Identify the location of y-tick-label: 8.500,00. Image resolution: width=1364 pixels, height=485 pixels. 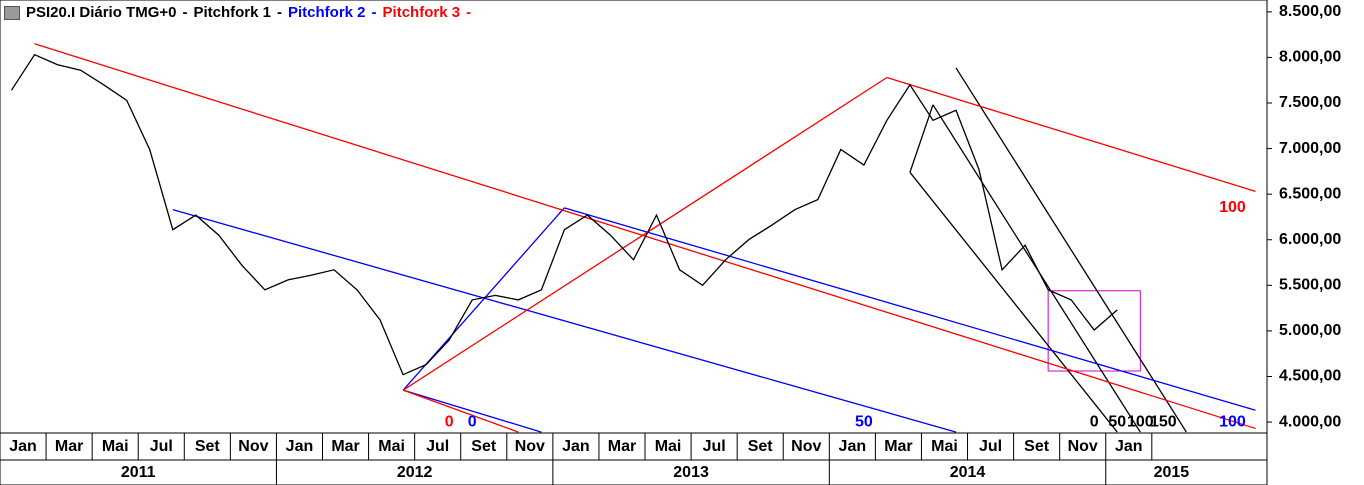
(1310, 11).